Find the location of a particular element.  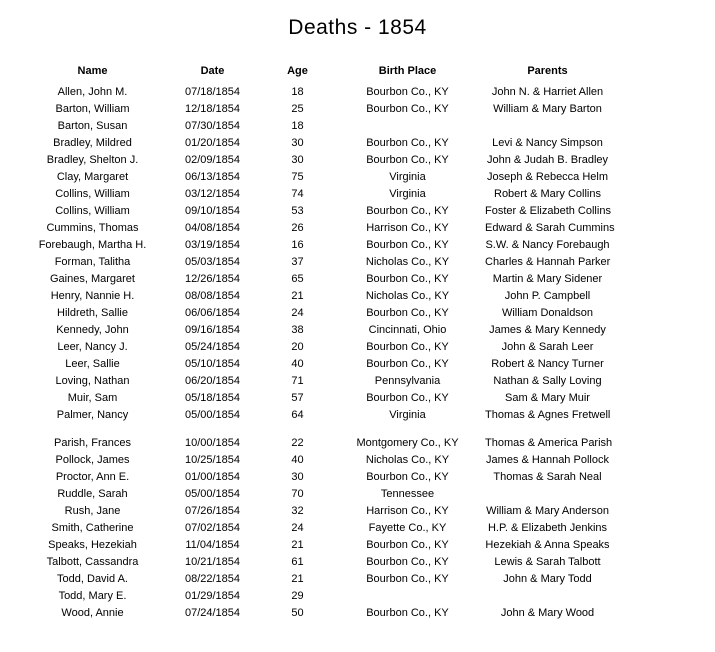

cell-birth-place: Montgomery Co., KY is located at coordinates (407, 443).